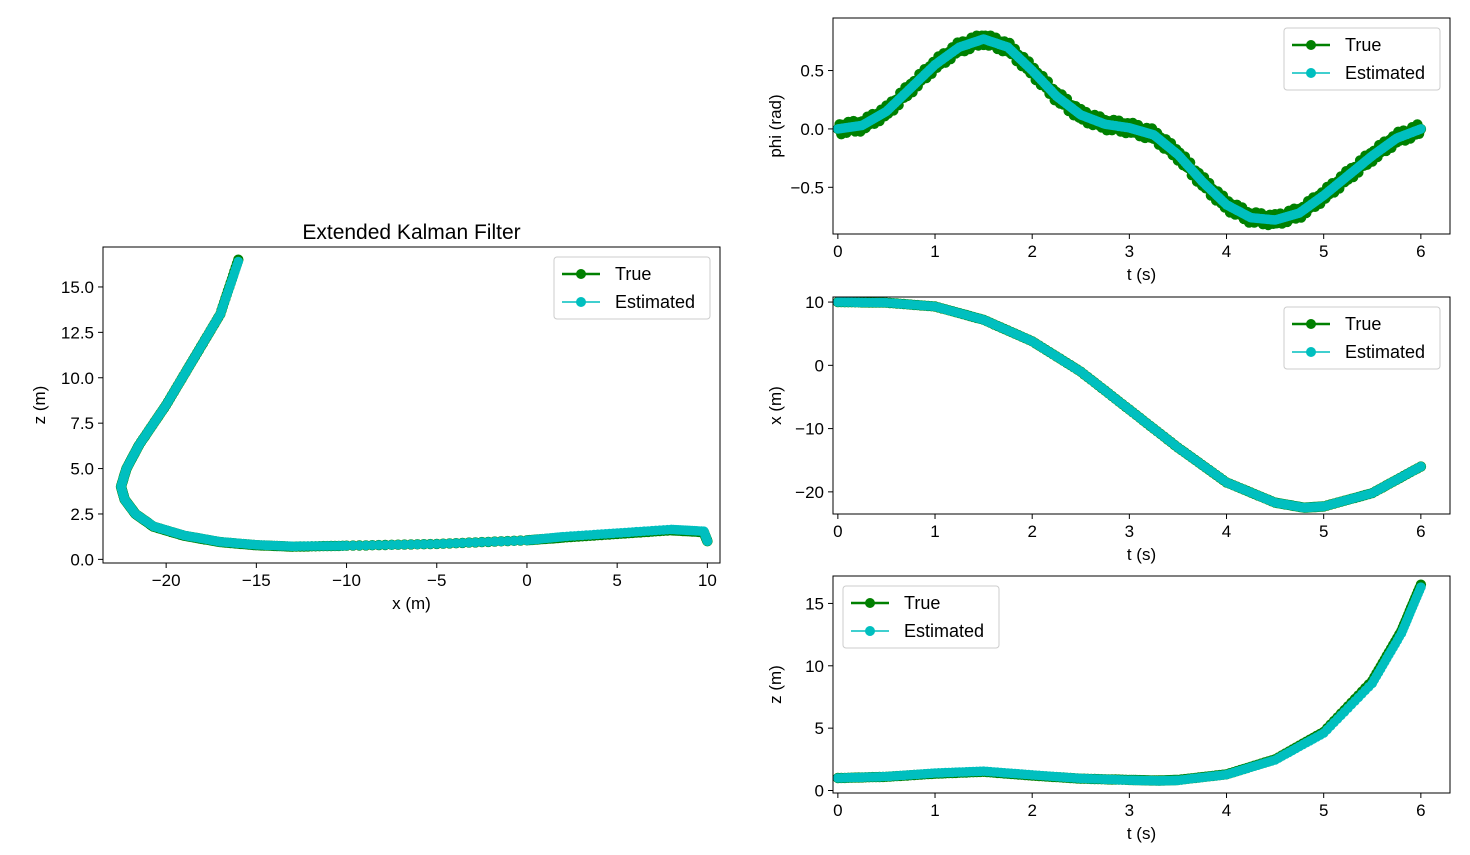 The width and height of the screenshot is (1470, 855). Describe the element at coordinates (814, 603) in the screenshot. I see `y-tick-label: 15` at that location.